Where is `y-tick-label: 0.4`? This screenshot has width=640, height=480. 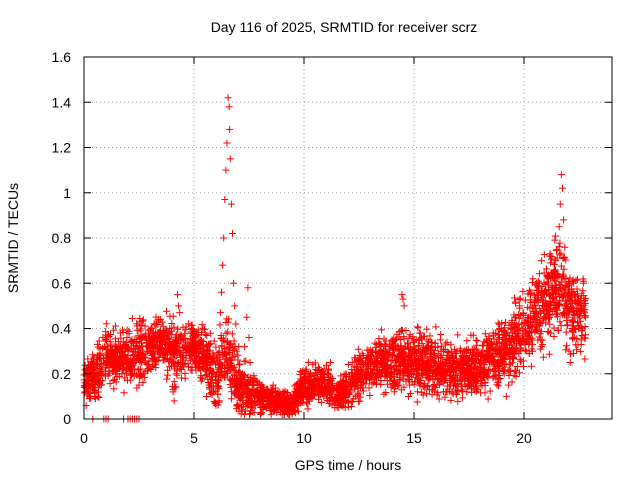
y-tick-label: 0.4 is located at coordinates (62, 329).